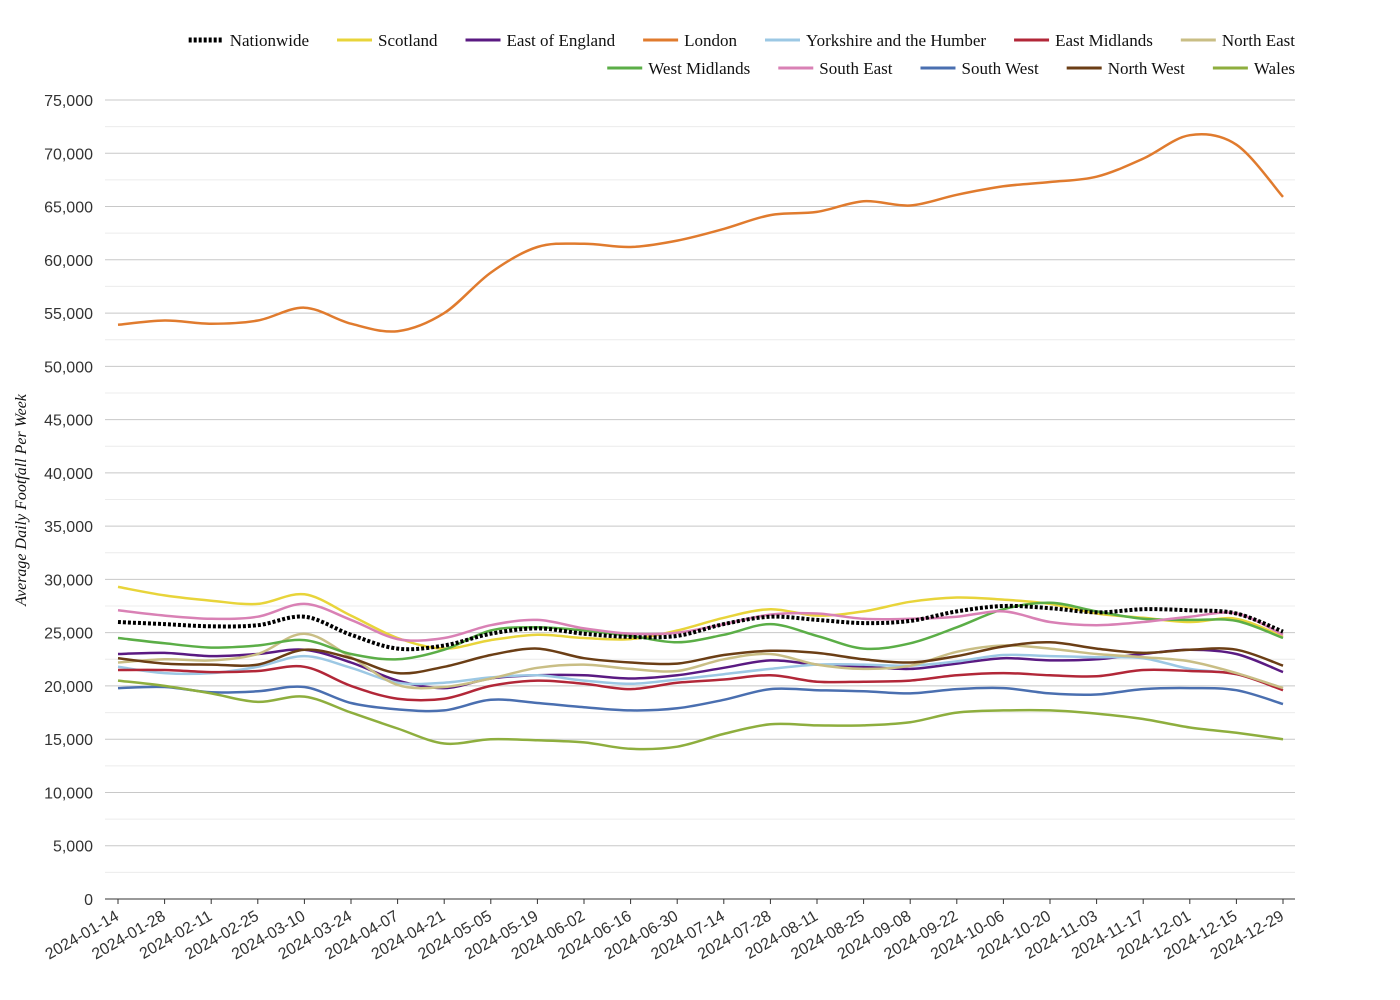 The height and width of the screenshot is (1000, 1400). What do you see at coordinates (700, 715) in the screenshot?
I see `series-line-wales` at bounding box center [700, 715].